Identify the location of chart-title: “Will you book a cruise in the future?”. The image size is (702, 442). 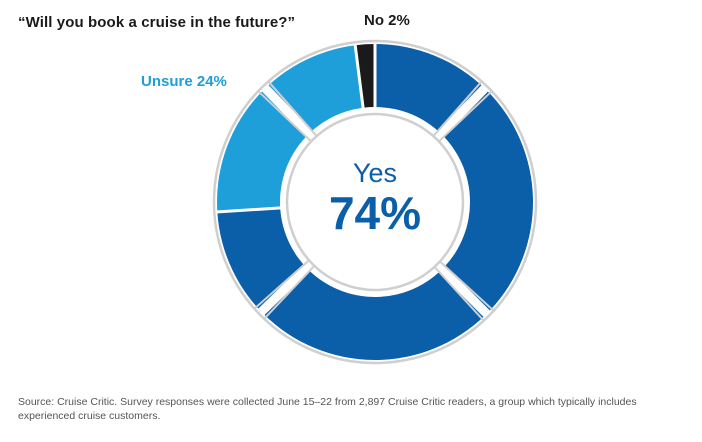
(157, 22).